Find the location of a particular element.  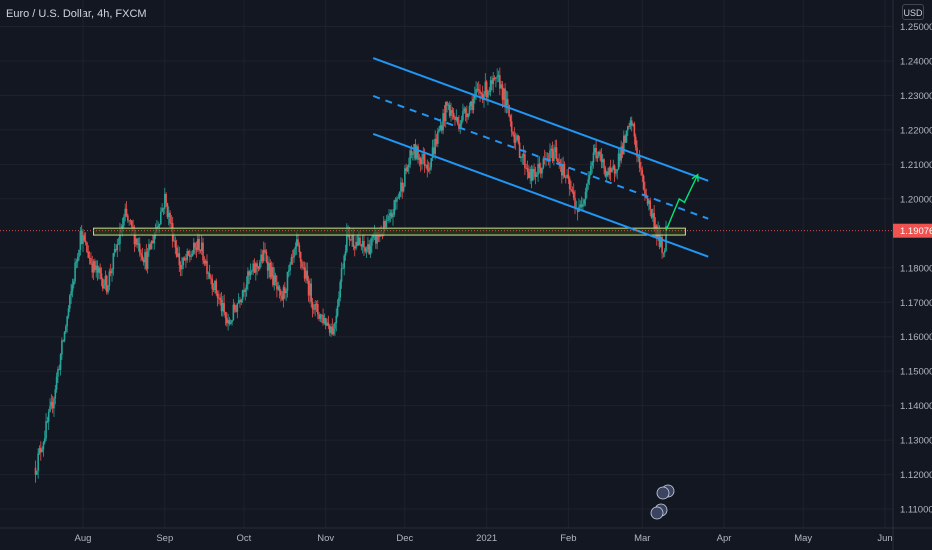

currency-badge: USD is located at coordinates (913, 12).